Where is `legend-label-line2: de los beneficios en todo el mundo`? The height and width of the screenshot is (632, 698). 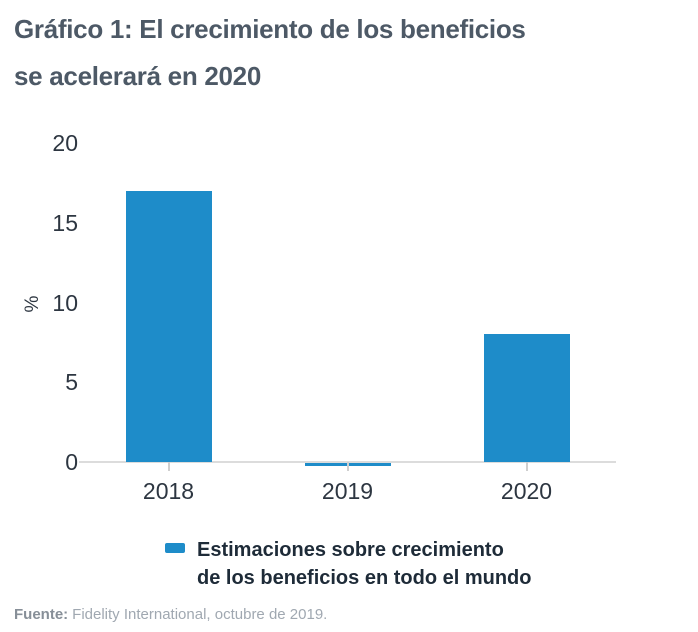 legend-label-line2: de los beneficios en todo el mundo is located at coordinates (364, 578).